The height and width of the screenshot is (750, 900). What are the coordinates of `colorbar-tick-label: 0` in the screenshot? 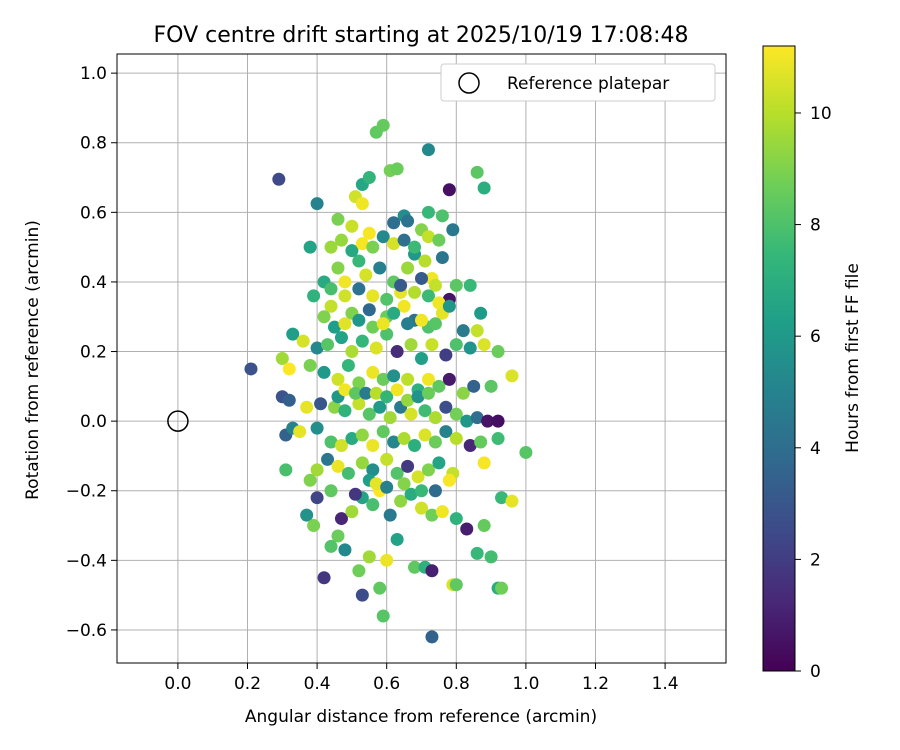 It's located at (815, 672).